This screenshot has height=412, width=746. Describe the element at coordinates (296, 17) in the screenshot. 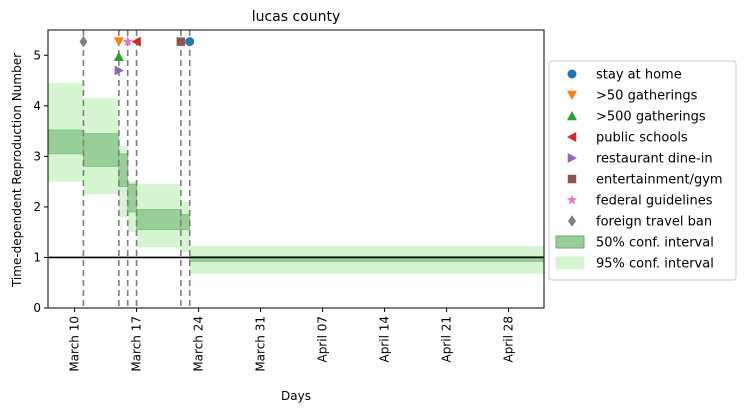

I see `chart-title: lucas county` at that location.